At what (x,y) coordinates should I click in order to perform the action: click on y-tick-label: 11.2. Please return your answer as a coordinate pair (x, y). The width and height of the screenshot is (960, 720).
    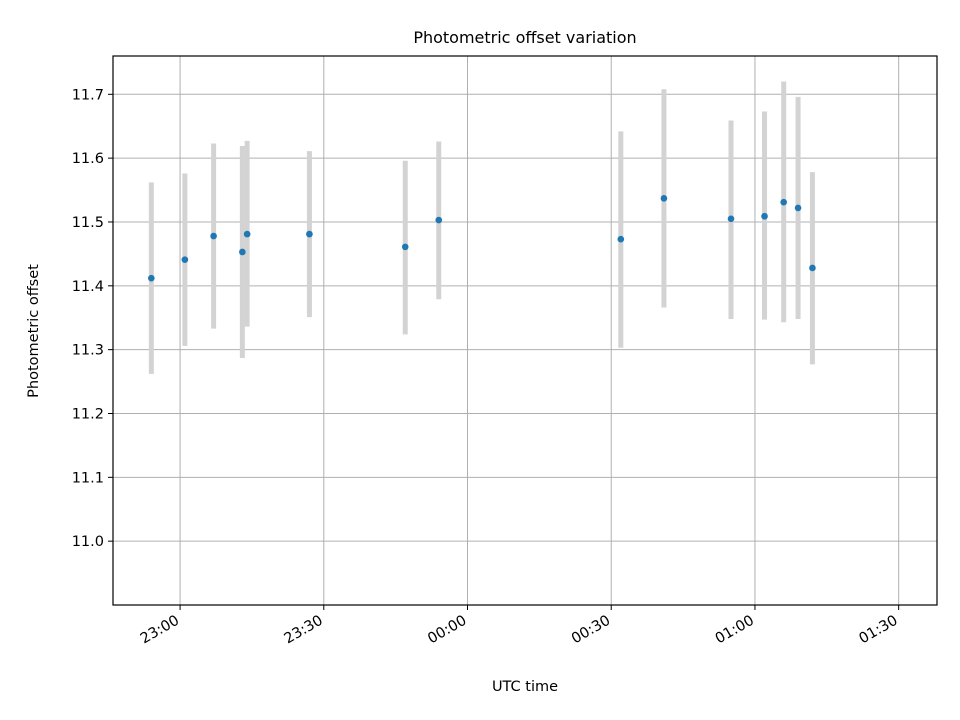
    Looking at the image, I should click on (88, 414).